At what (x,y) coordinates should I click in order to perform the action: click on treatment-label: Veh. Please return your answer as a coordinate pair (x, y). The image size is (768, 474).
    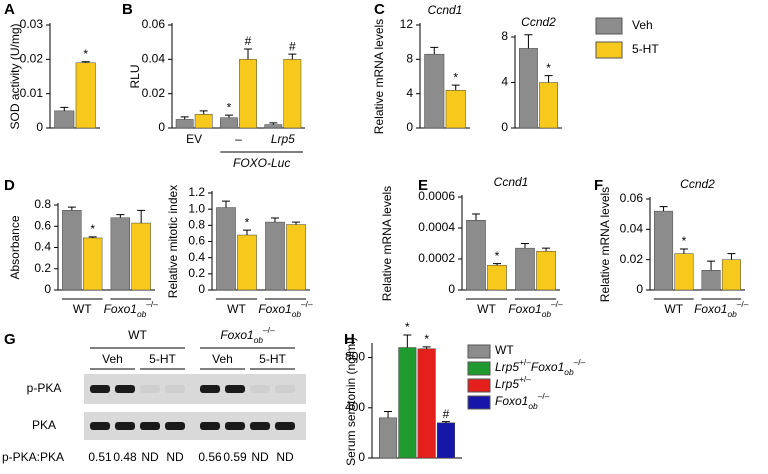
    Looking at the image, I should click on (112, 359).